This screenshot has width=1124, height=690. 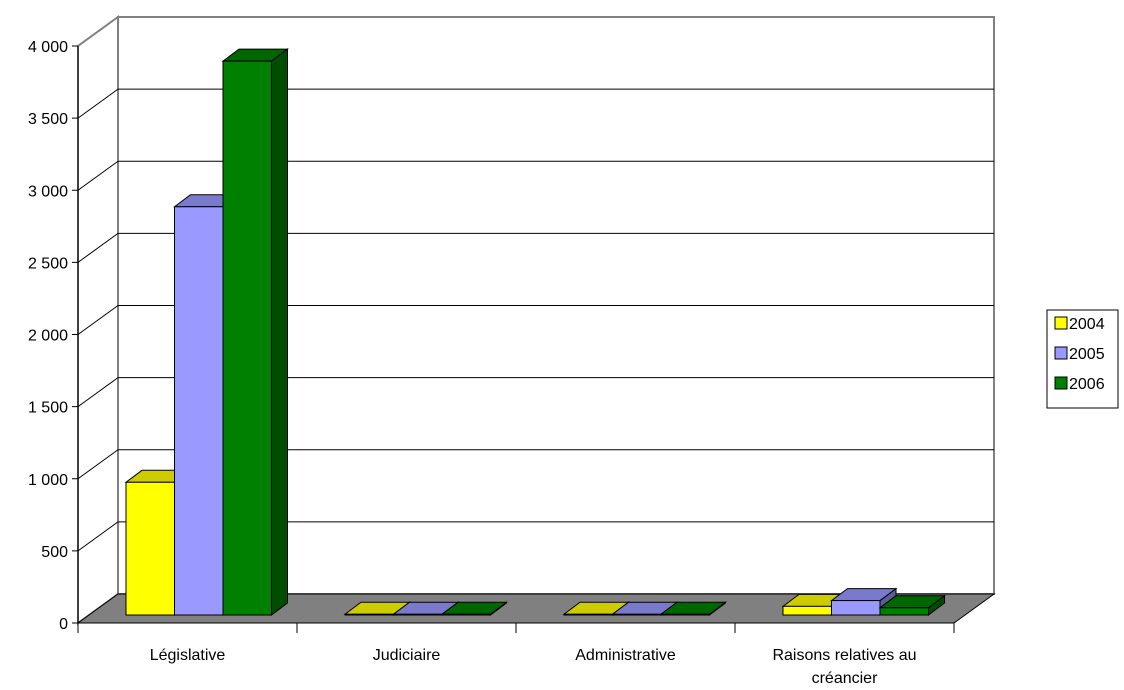 I want to click on y-tick-label: 3 000, so click(x=48, y=191).